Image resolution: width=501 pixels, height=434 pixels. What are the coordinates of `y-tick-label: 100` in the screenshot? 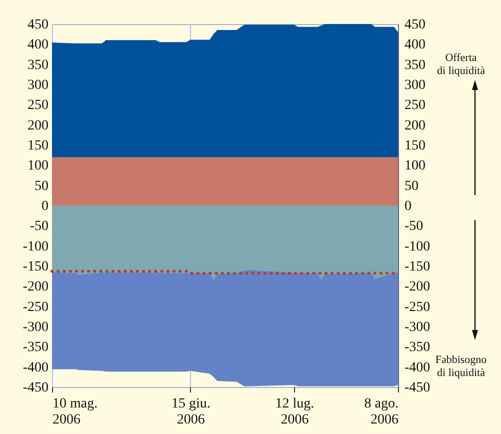 It's located at (38, 166).